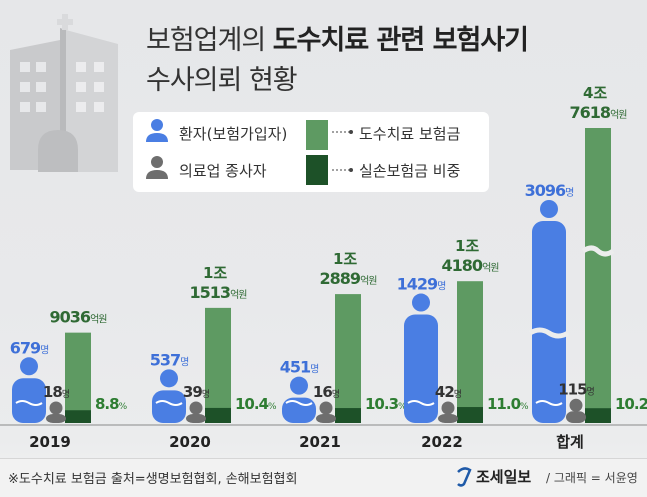 This screenshot has height=497, width=647. Describe the element at coordinates (351, 170) in the screenshot. I see `ratio-legend-dot` at that location.